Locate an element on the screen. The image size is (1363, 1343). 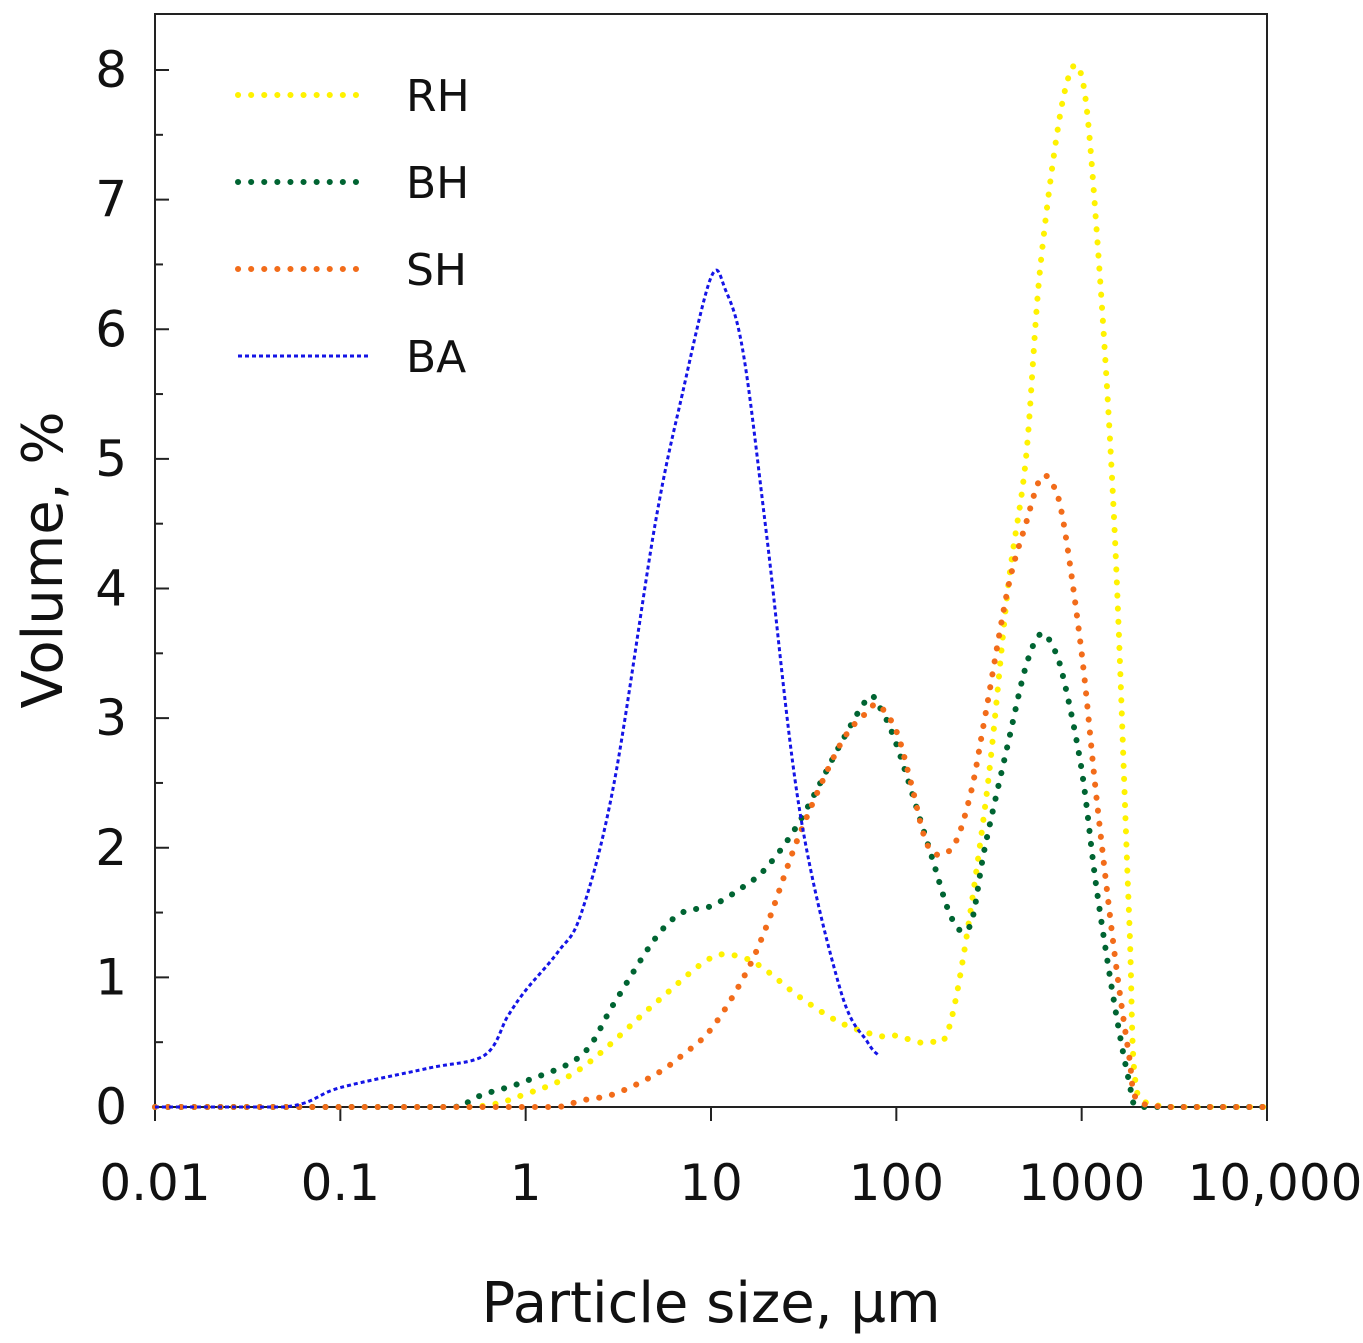
y-tick-label: 2 is located at coordinates (111, 848).